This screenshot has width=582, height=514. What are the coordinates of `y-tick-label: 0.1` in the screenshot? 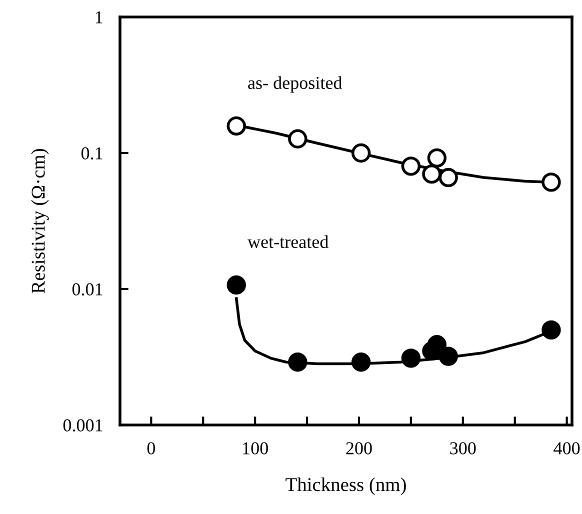 It's located at (91, 153).